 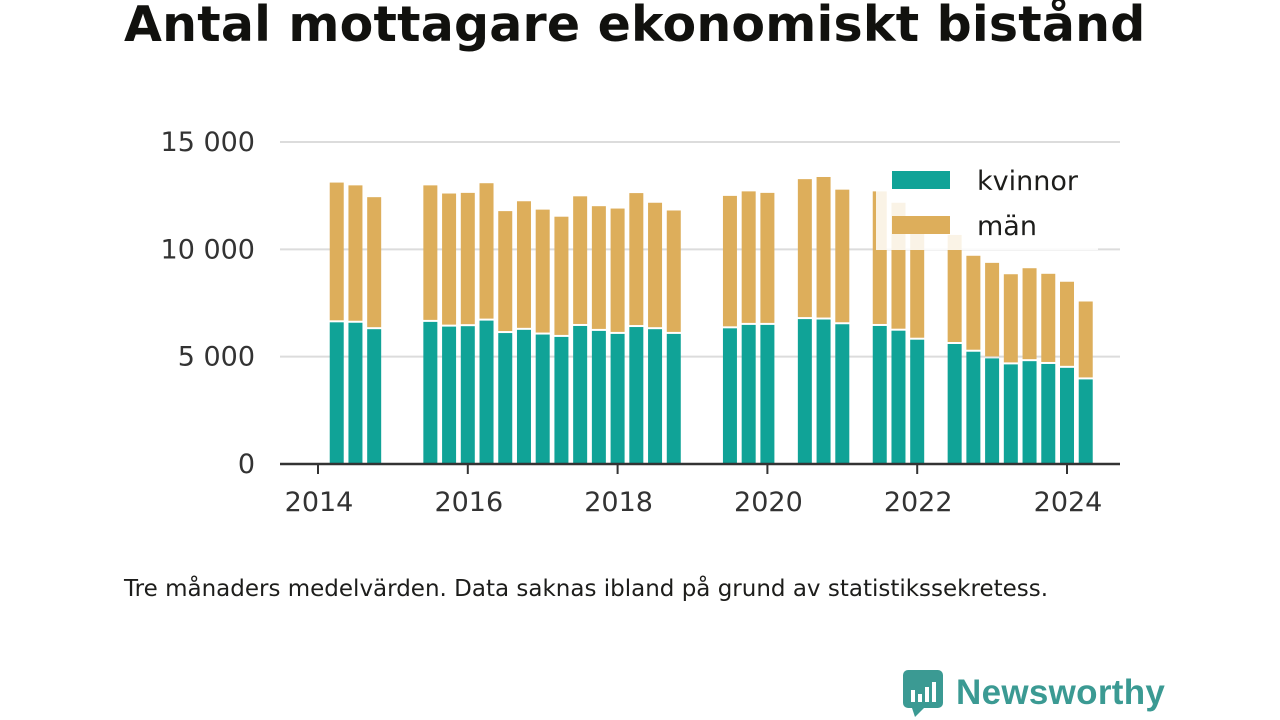 What do you see at coordinates (1007, 226) in the screenshot?
I see `legend-label: män` at bounding box center [1007, 226].